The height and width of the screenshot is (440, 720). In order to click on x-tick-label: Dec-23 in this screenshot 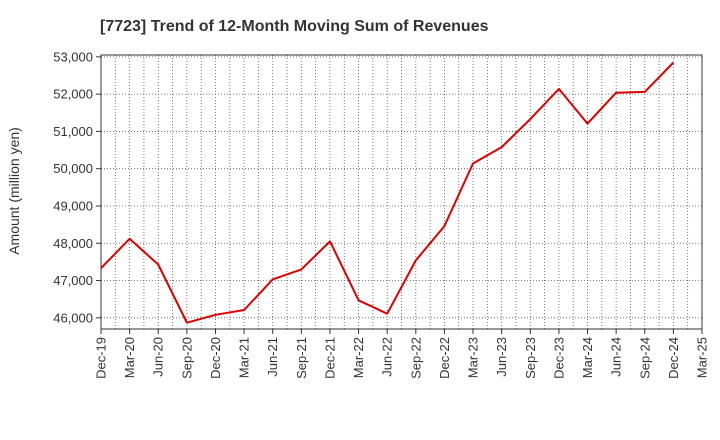, I will do `click(558, 358)`.